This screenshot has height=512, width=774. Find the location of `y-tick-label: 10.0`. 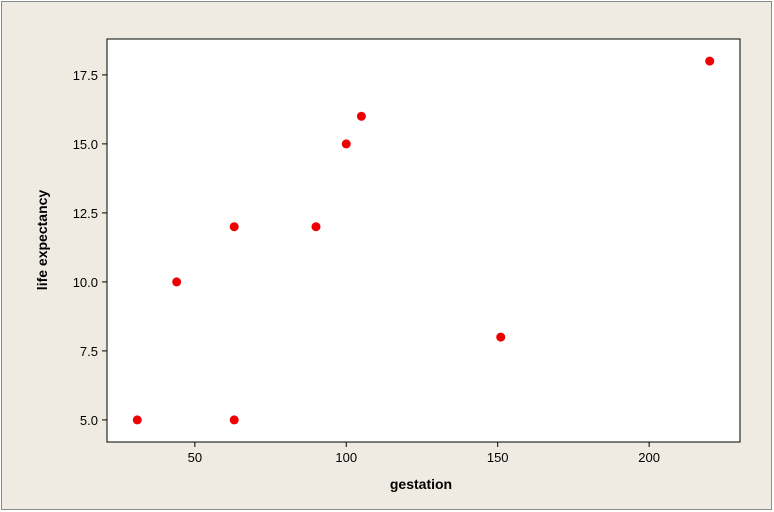

y-tick-label: 10.0 is located at coordinates (85, 282).